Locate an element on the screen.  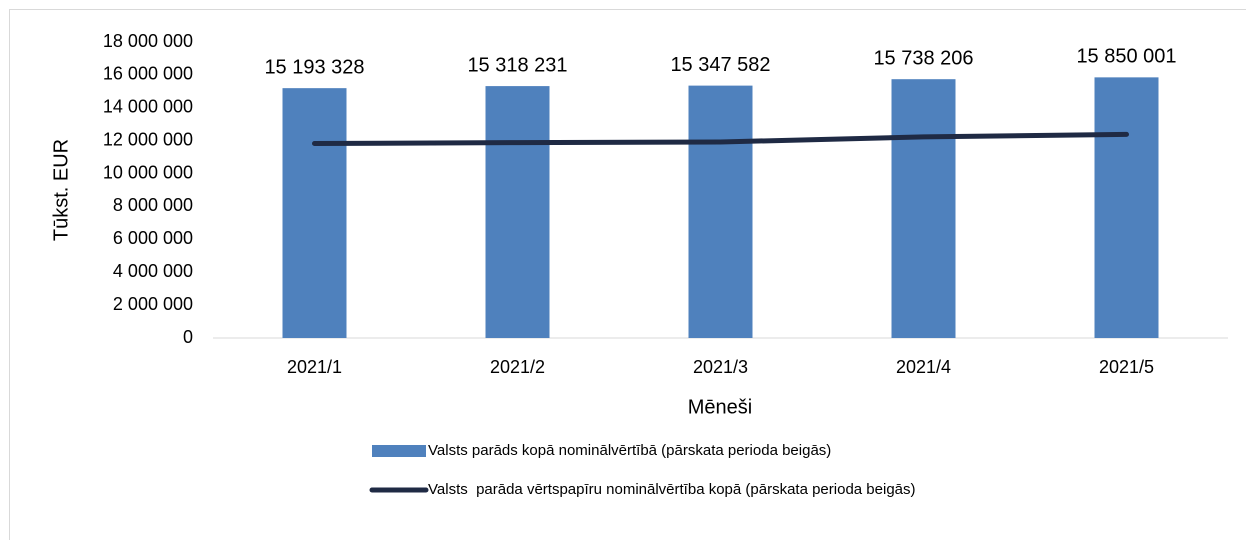
y-tick-label: 10 000 000 is located at coordinates (148, 172).